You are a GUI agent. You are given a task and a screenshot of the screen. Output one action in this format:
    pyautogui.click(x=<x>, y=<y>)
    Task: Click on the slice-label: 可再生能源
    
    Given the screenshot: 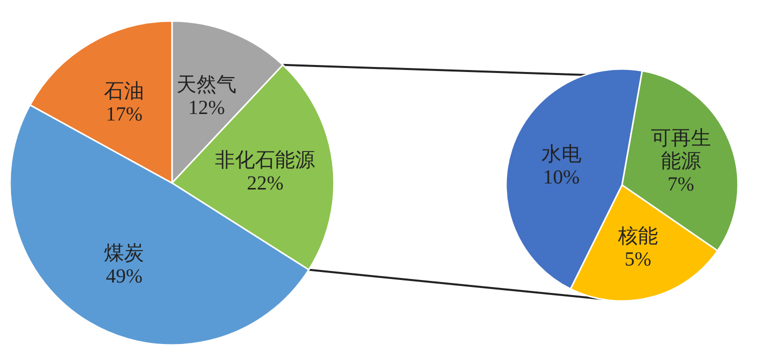 What is the action you would take?
    pyautogui.click(x=680, y=149)
    